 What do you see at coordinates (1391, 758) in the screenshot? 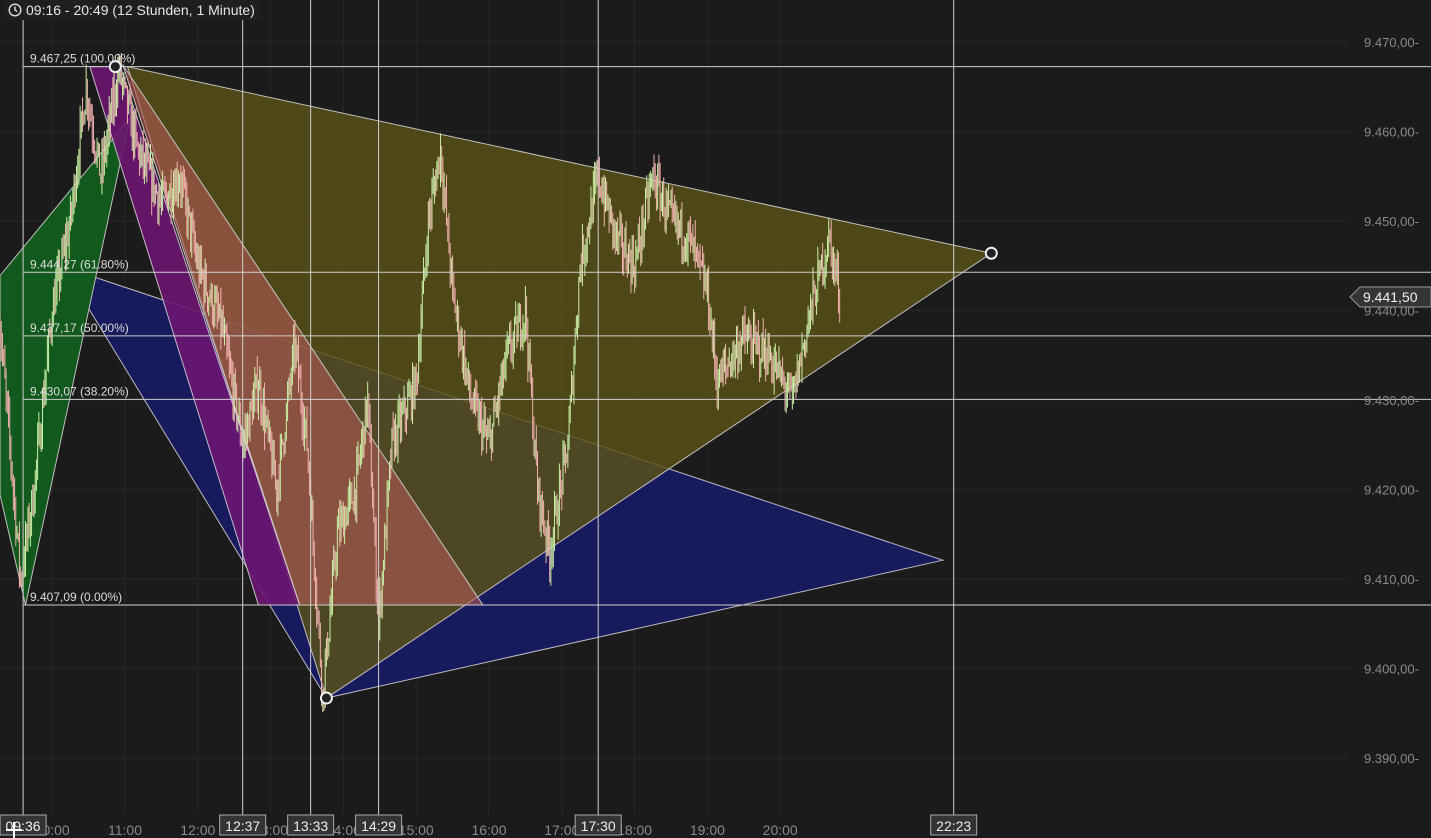
I see `y-tick-label: 9.390,00-` at bounding box center [1391, 758].